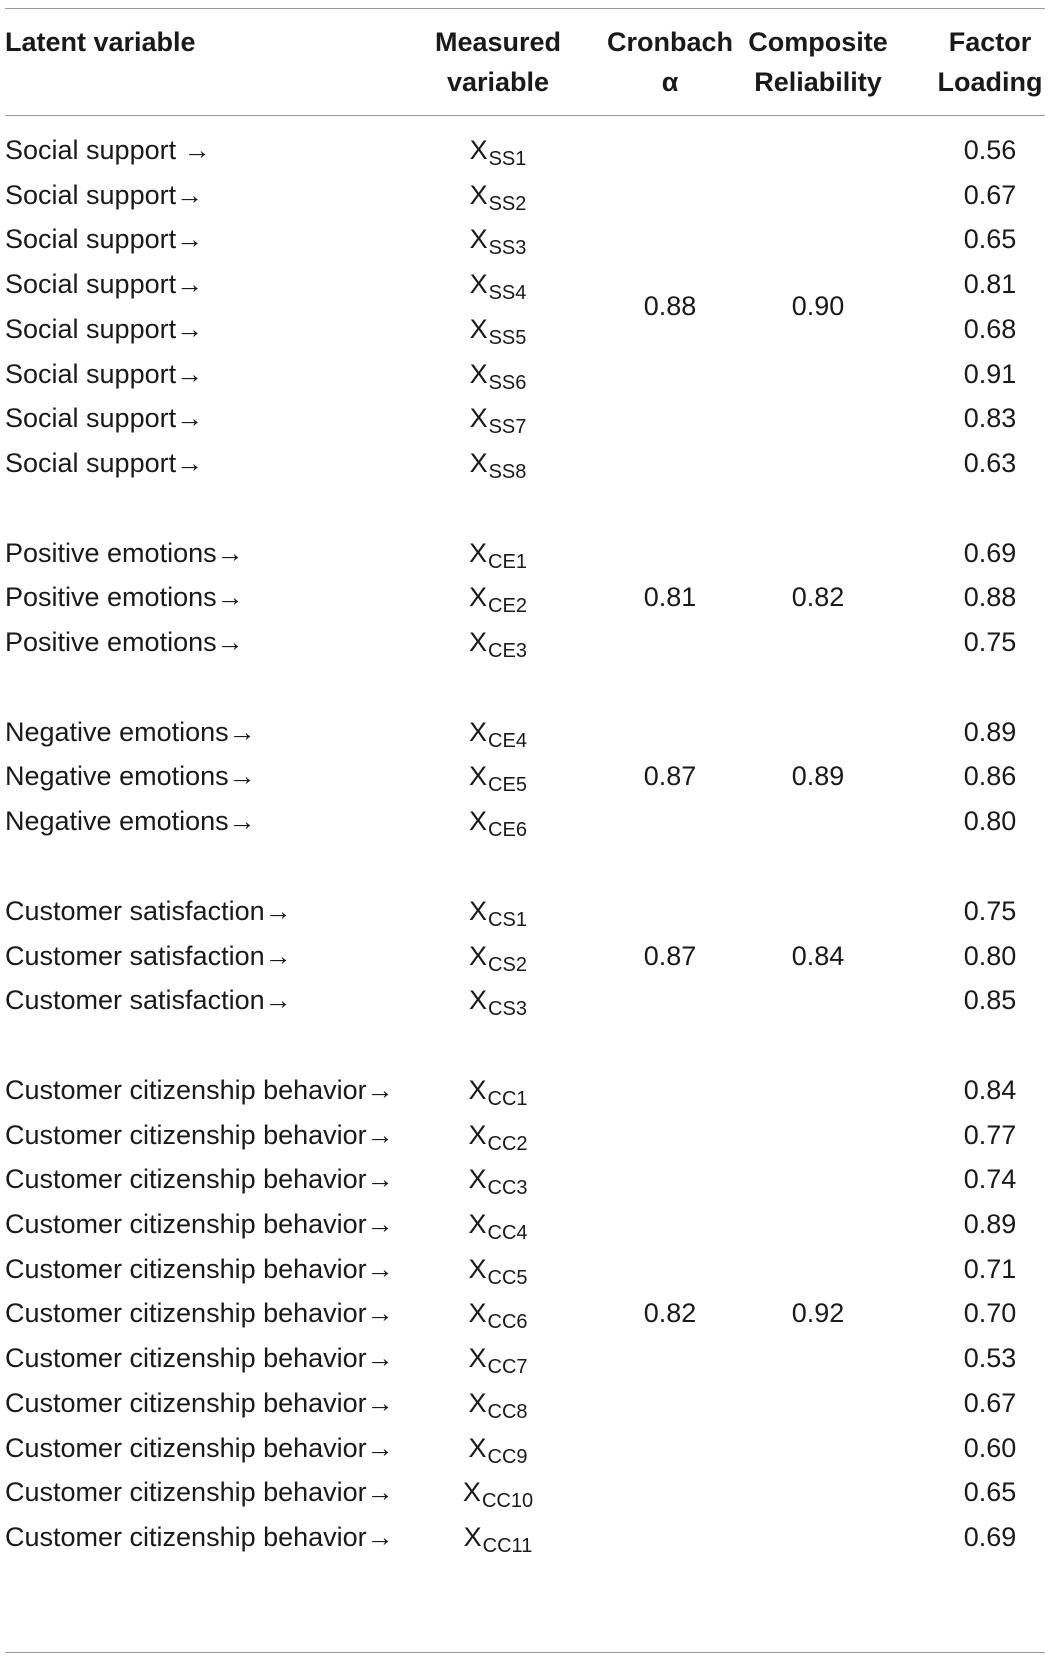 The image size is (1049, 1660). I want to click on measured-variable-subscript: CS2, so click(507, 964).